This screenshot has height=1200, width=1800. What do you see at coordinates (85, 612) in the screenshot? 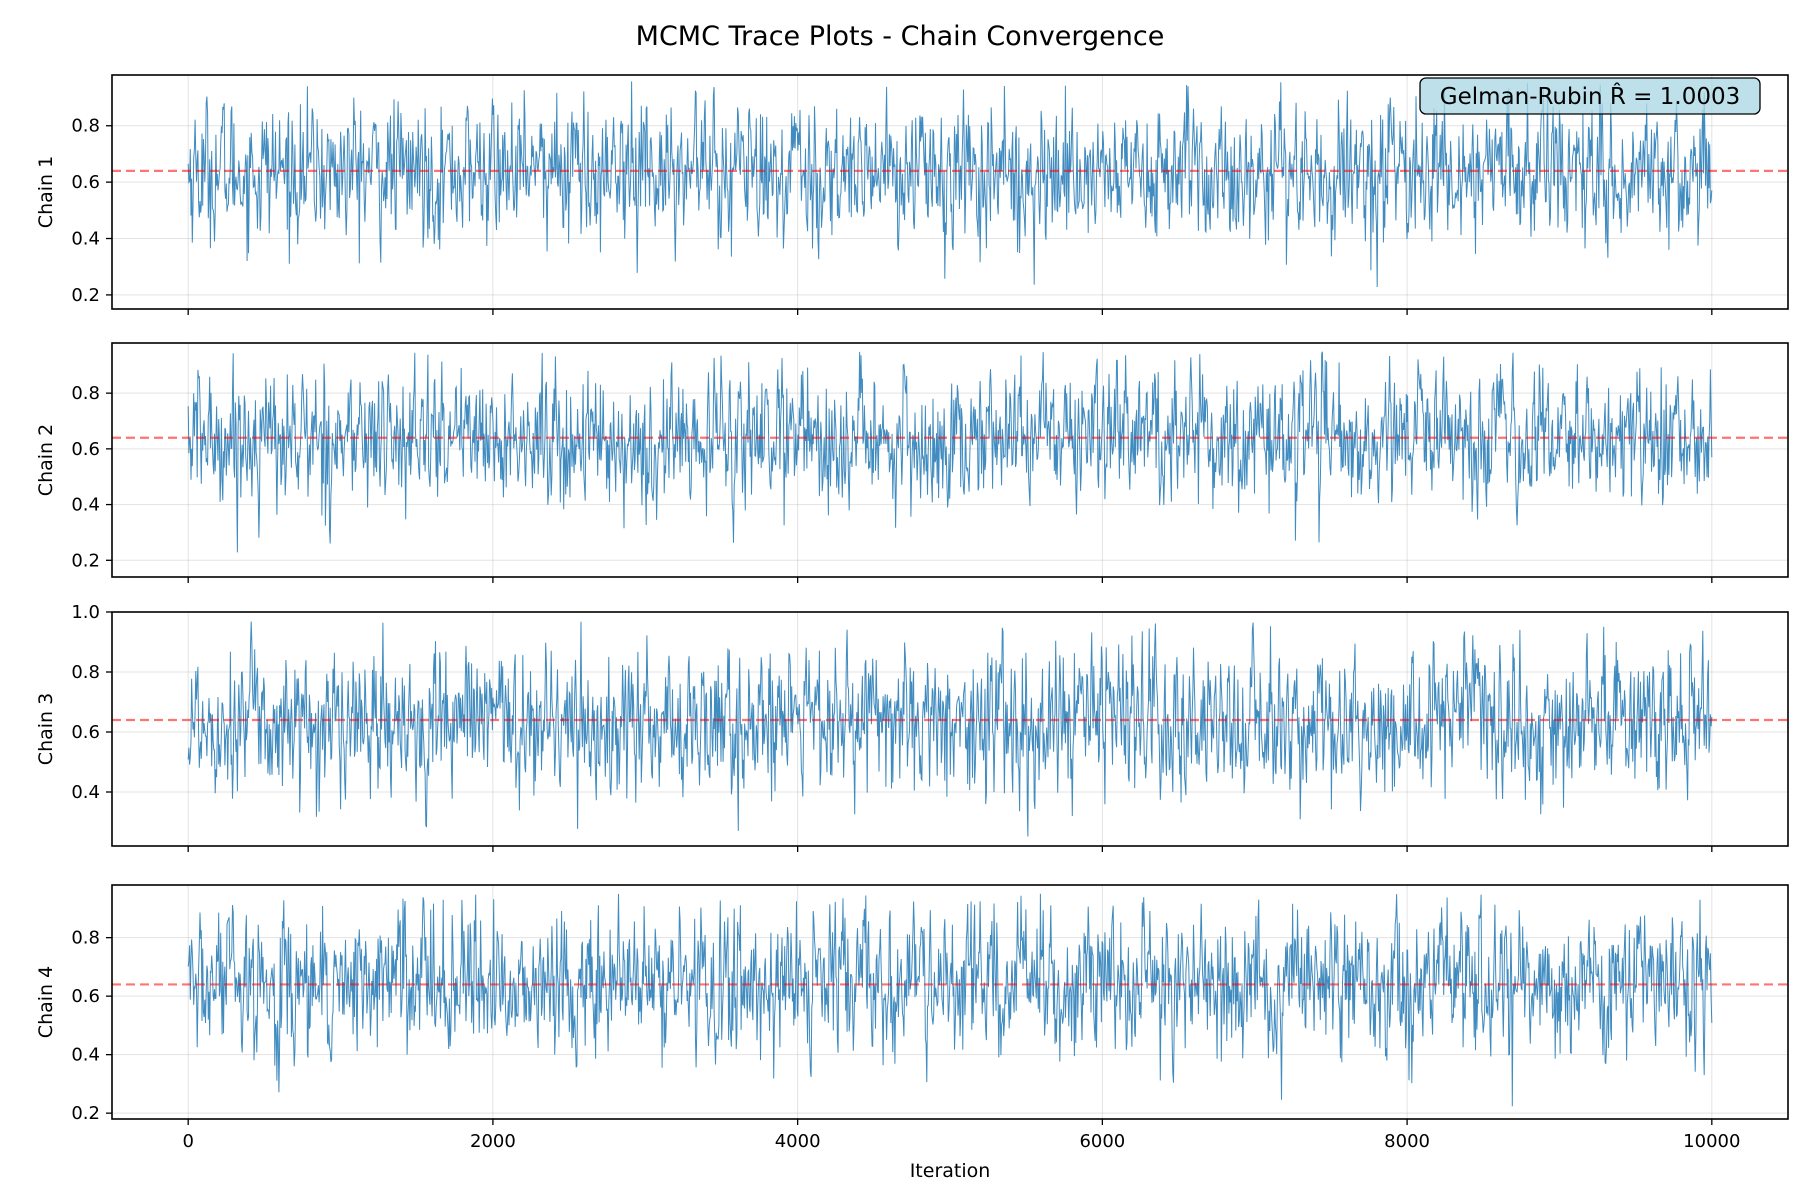
I see `y-tick-label: 1.0` at bounding box center [85, 612].